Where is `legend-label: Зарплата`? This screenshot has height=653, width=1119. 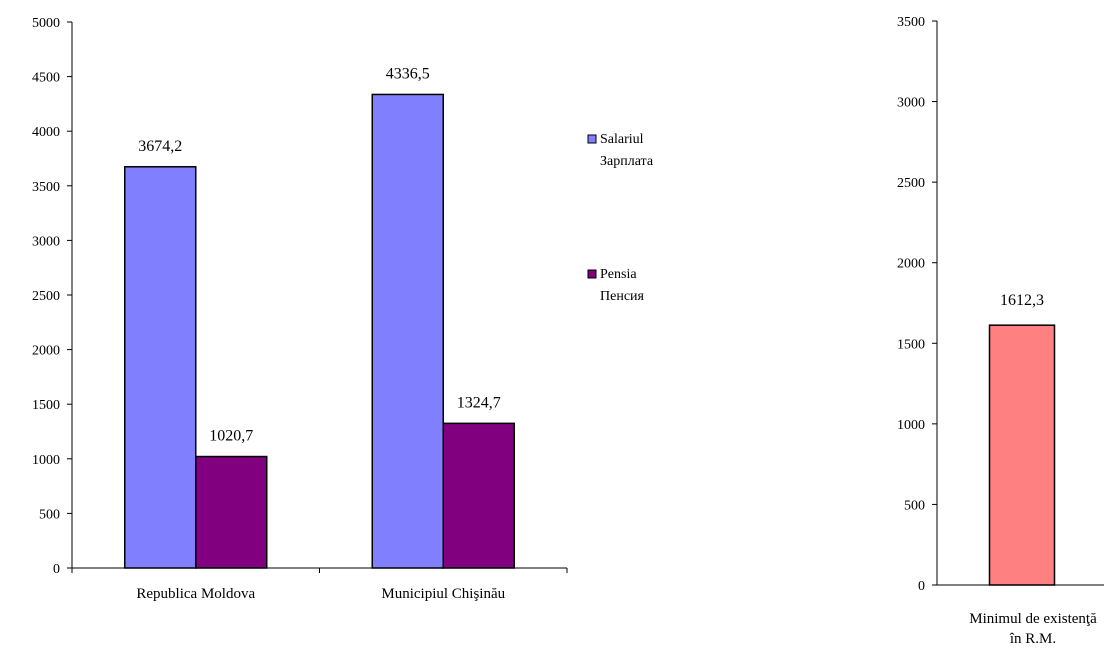 legend-label: Зарплата is located at coordinates (627, 161).